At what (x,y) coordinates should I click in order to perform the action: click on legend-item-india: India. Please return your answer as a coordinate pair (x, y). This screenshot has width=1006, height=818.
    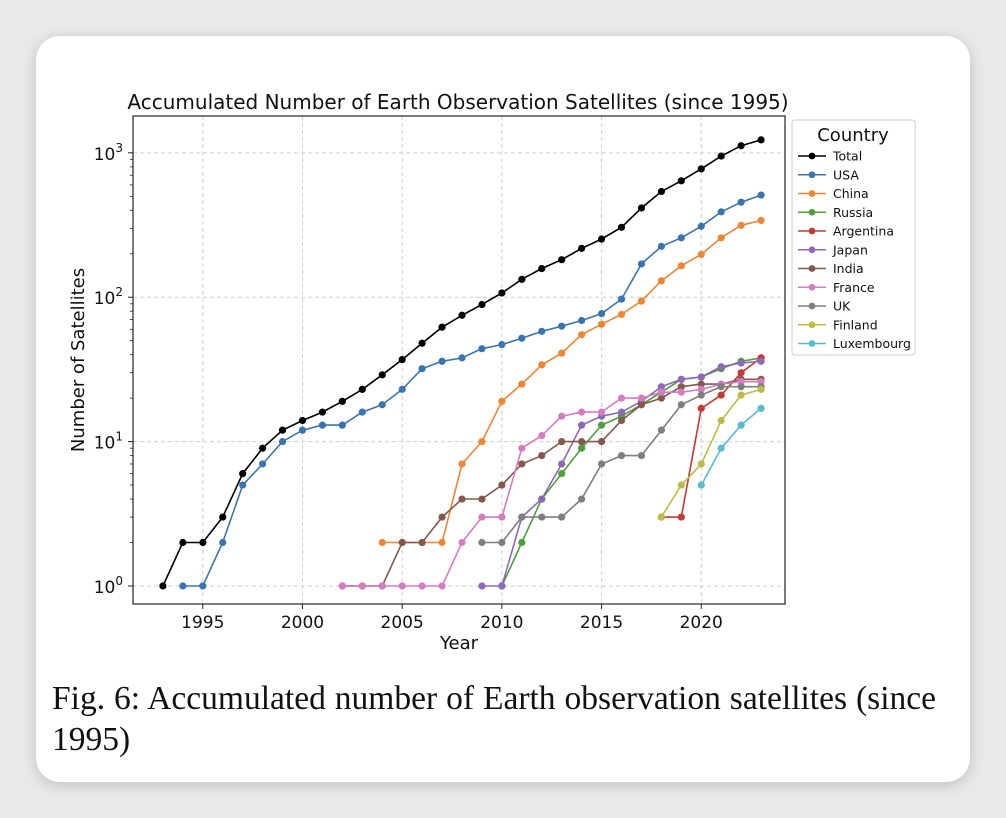
    Looking at the image, I should click on (831, 268).